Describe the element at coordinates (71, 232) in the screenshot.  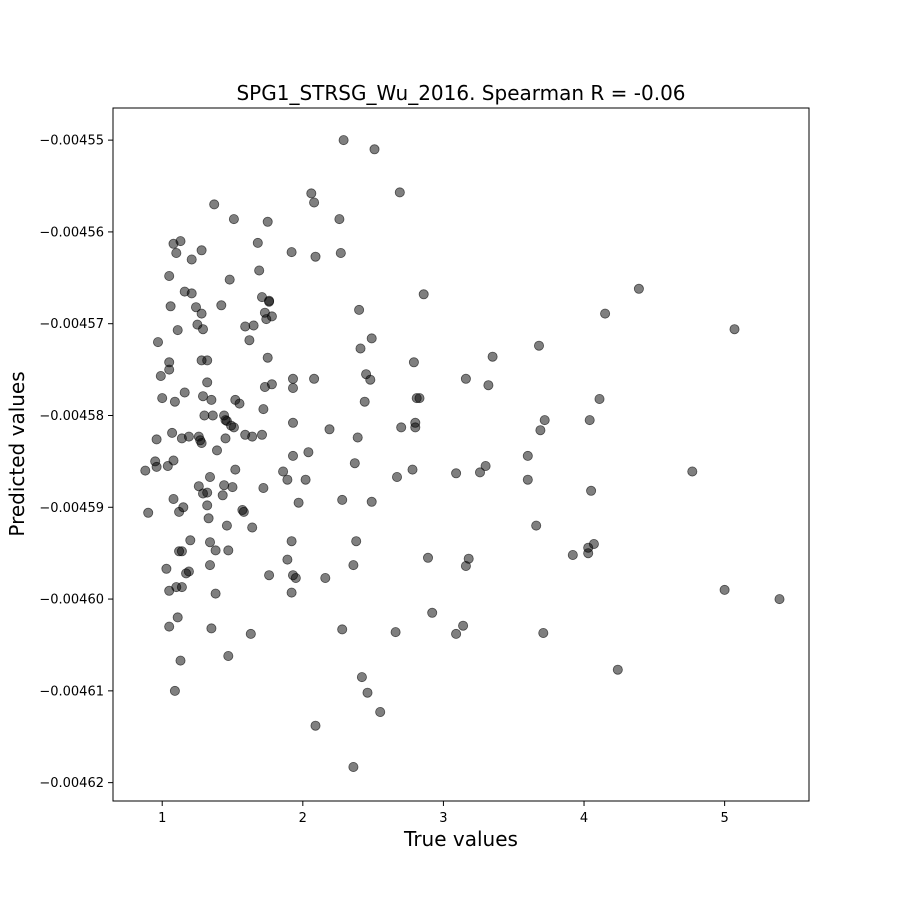
I see `y-tick-label: −0.00456` at that location.